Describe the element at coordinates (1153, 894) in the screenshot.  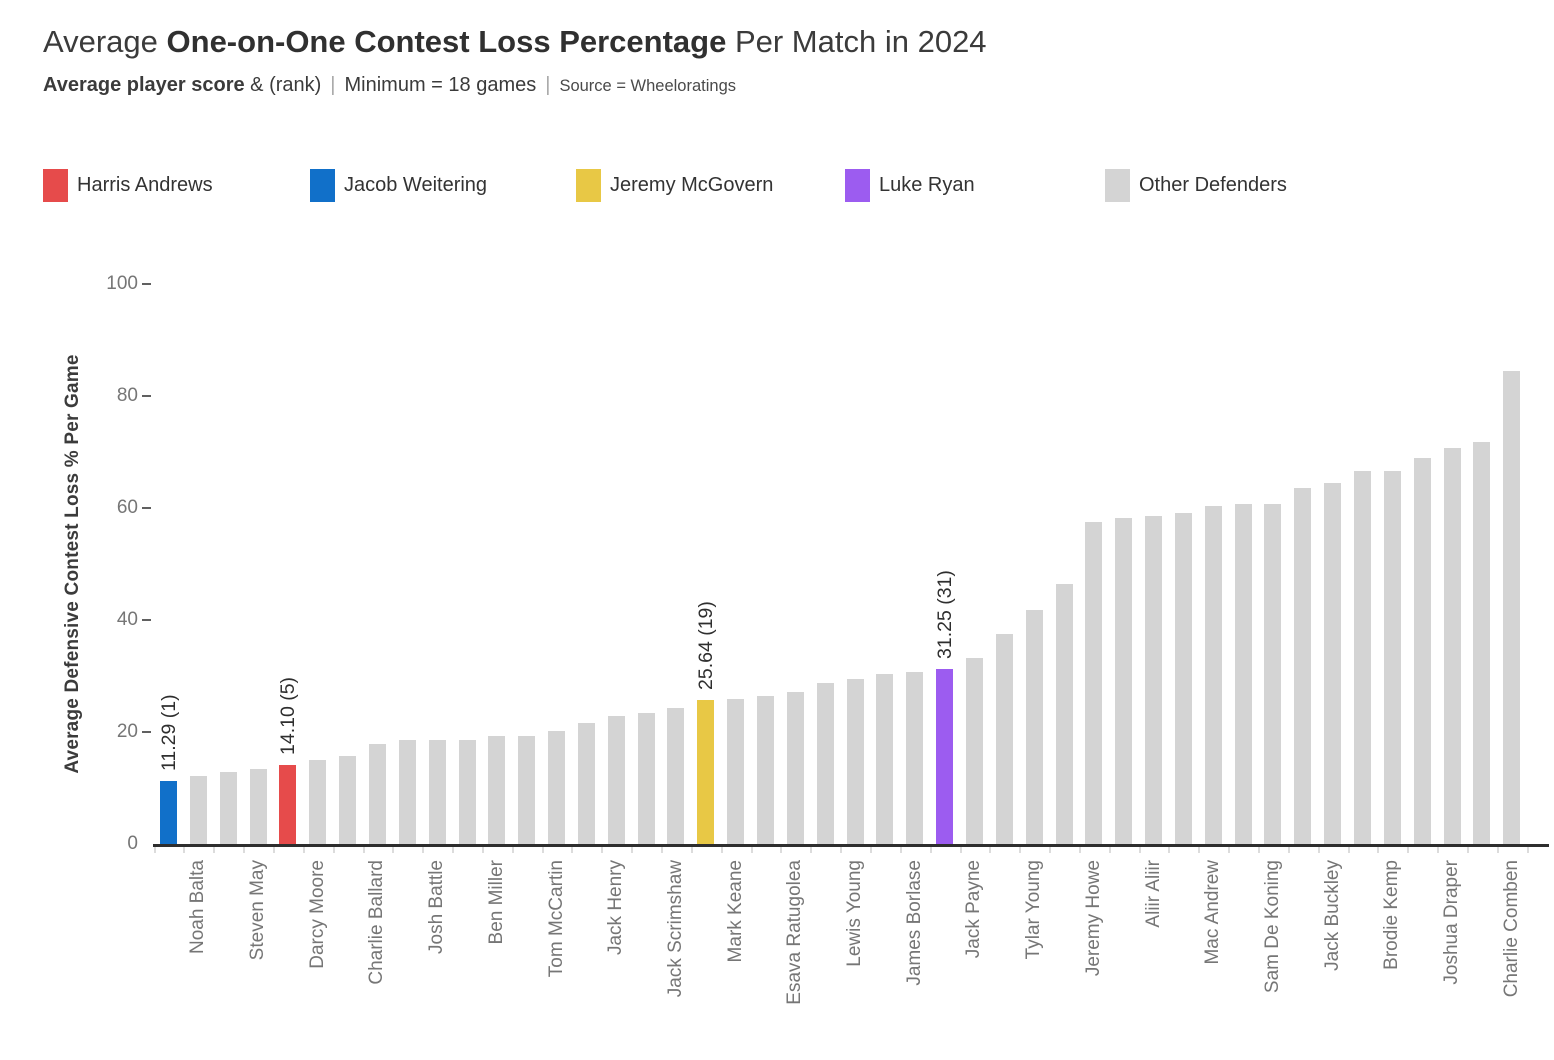
I see `x-axis-label: Aliir Aliir` at that location.